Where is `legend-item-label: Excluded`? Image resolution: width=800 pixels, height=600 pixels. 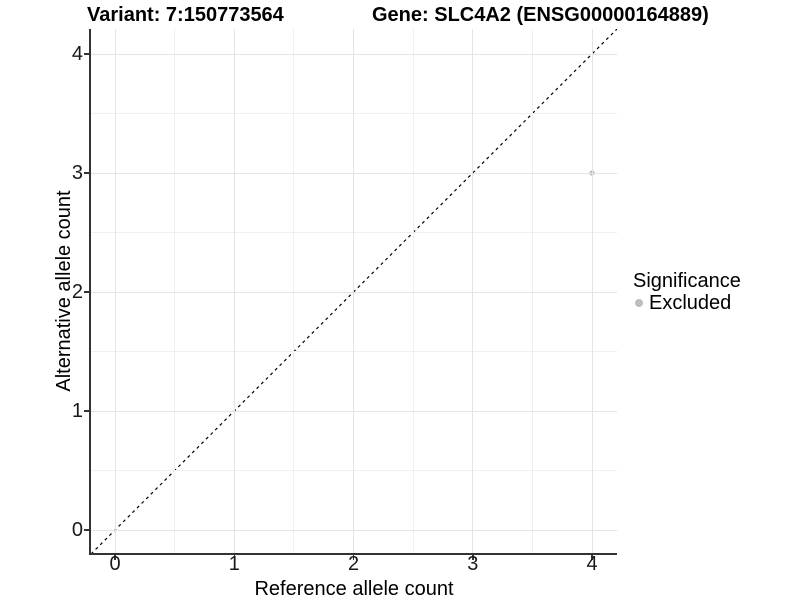
legend-item-label: Excluded is located at coordinates (690, 303).